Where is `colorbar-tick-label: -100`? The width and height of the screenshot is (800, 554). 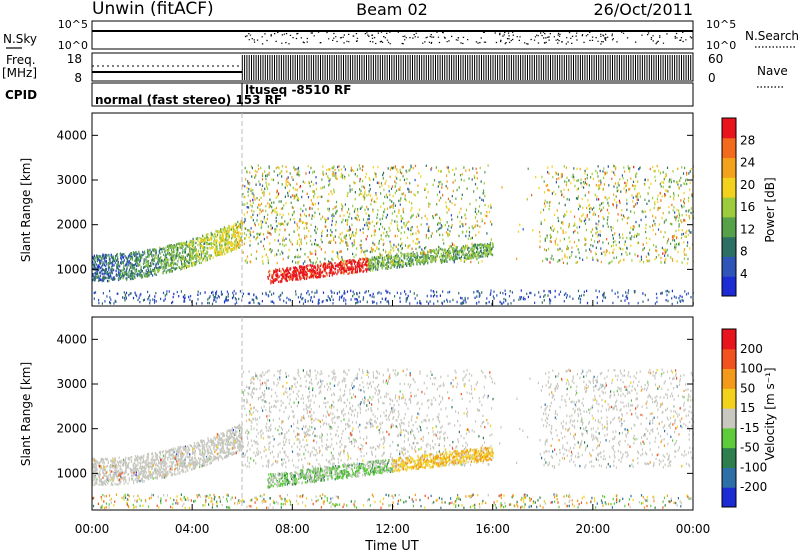 colorbar-tick-label: -100 is located at coordinates (753, 467).